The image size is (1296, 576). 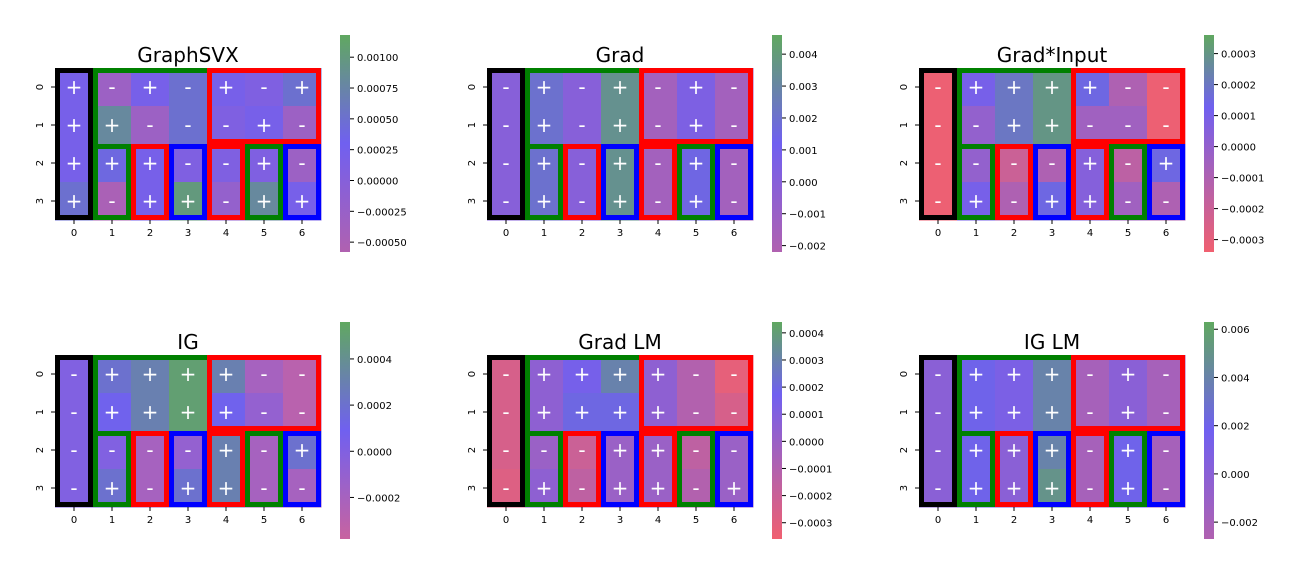 I want to click on x-tick-label: 3, so click(x=188, y=520).